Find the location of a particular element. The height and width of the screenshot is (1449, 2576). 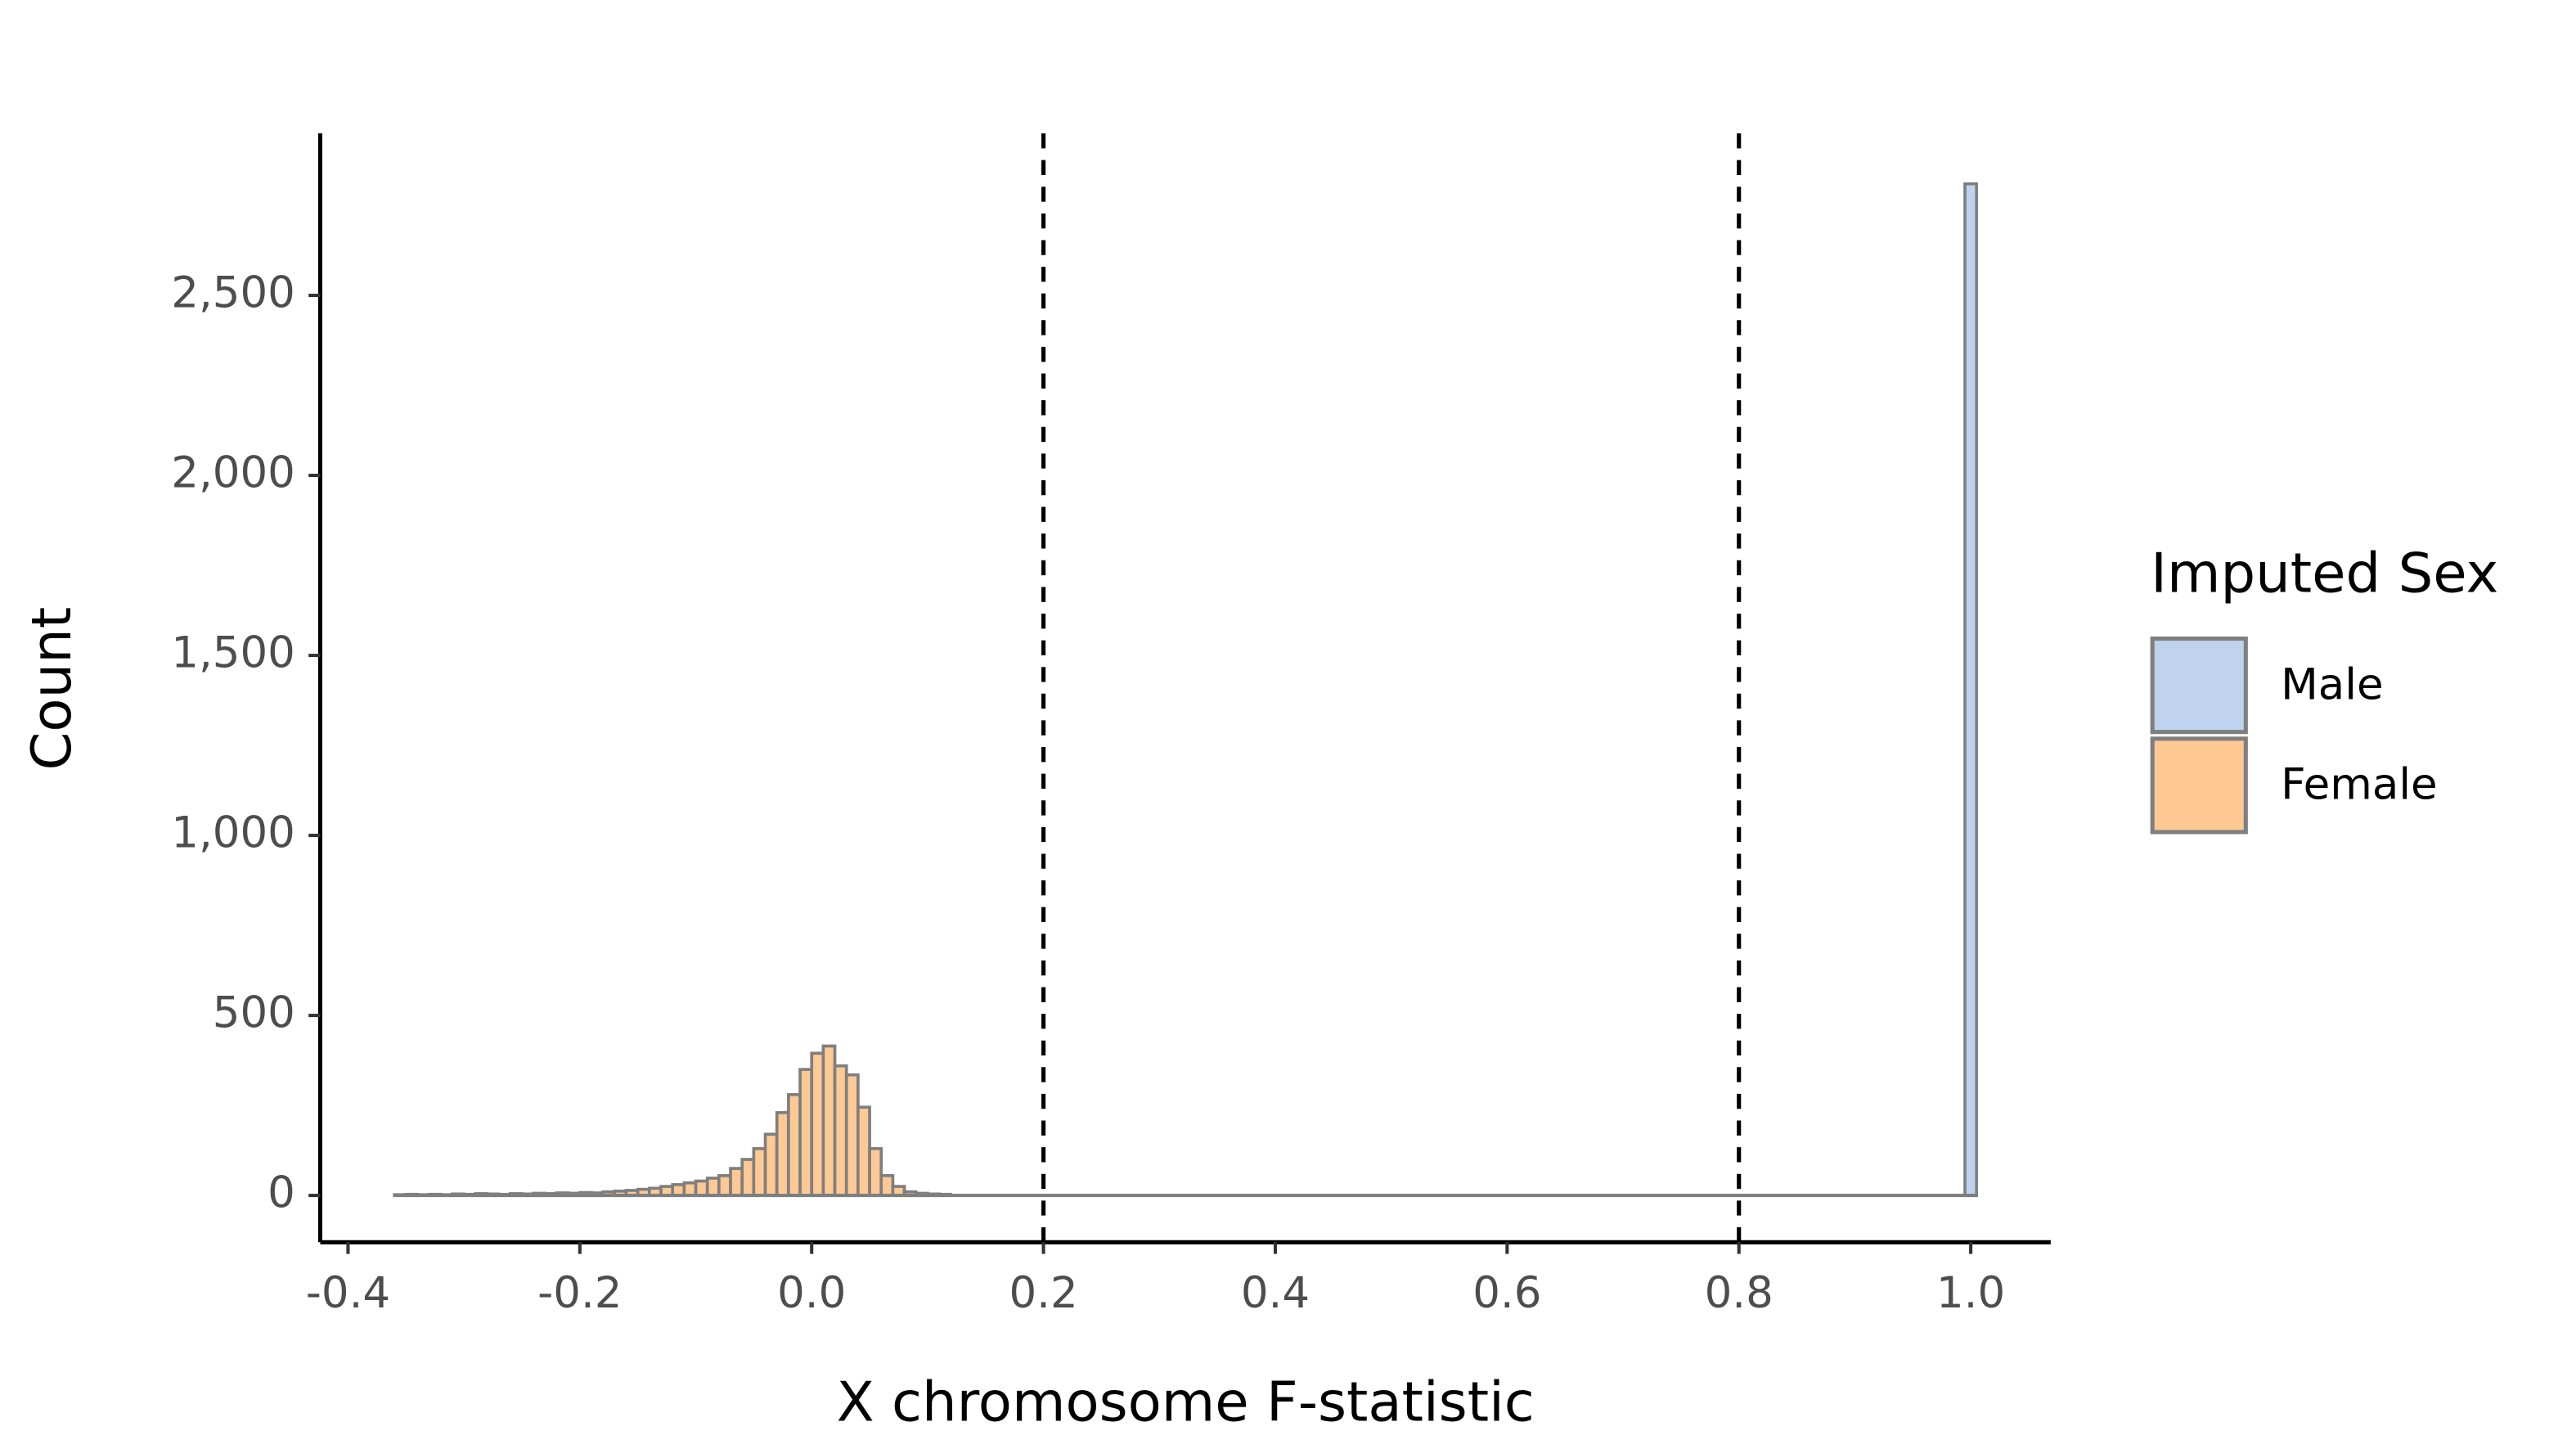

legend-label: Female is located at coordinates (2359, 785).